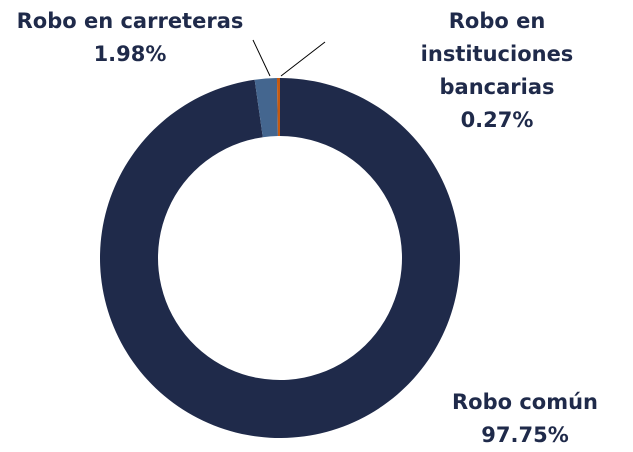 Image resolution: width=633 pixels, height=452 pixels. I want to click on value-label: 97.75%, so click(525, 435).